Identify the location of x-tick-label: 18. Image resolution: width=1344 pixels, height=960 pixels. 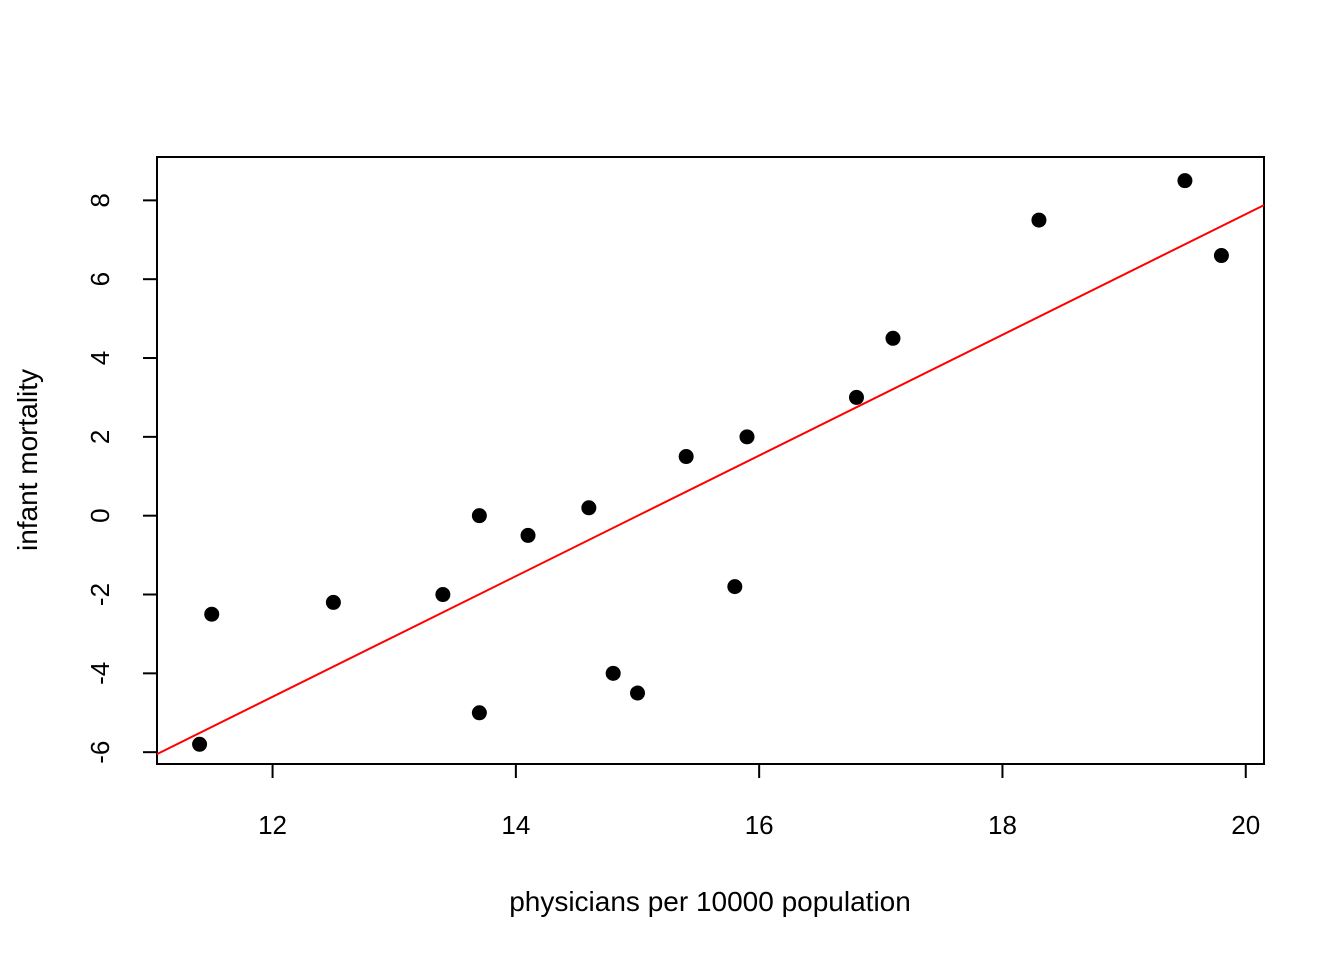
(1002, 825).